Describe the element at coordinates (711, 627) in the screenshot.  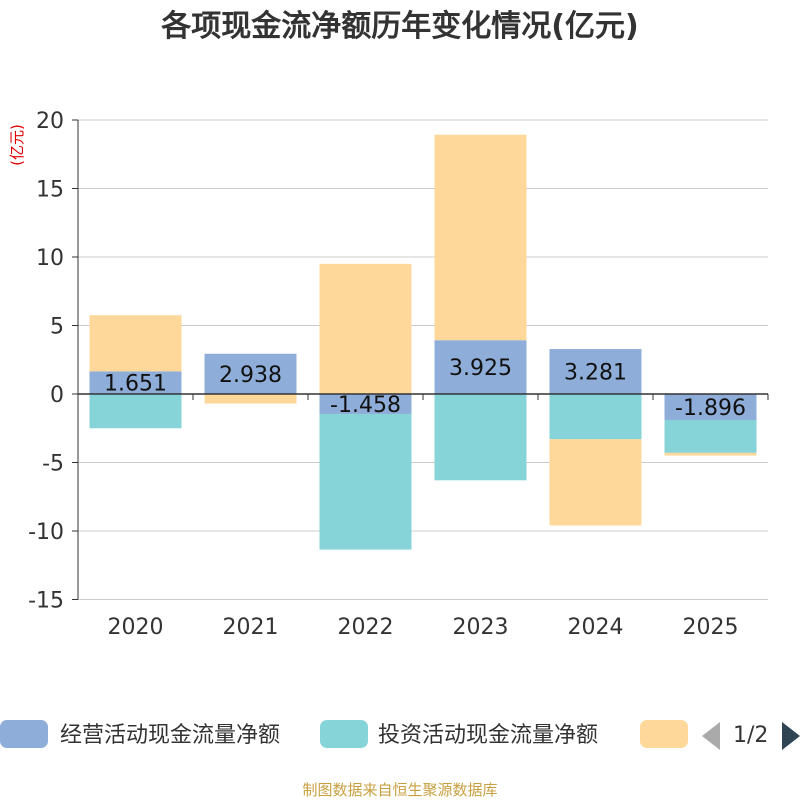
I see `x-tick-label: 2025` at that location.